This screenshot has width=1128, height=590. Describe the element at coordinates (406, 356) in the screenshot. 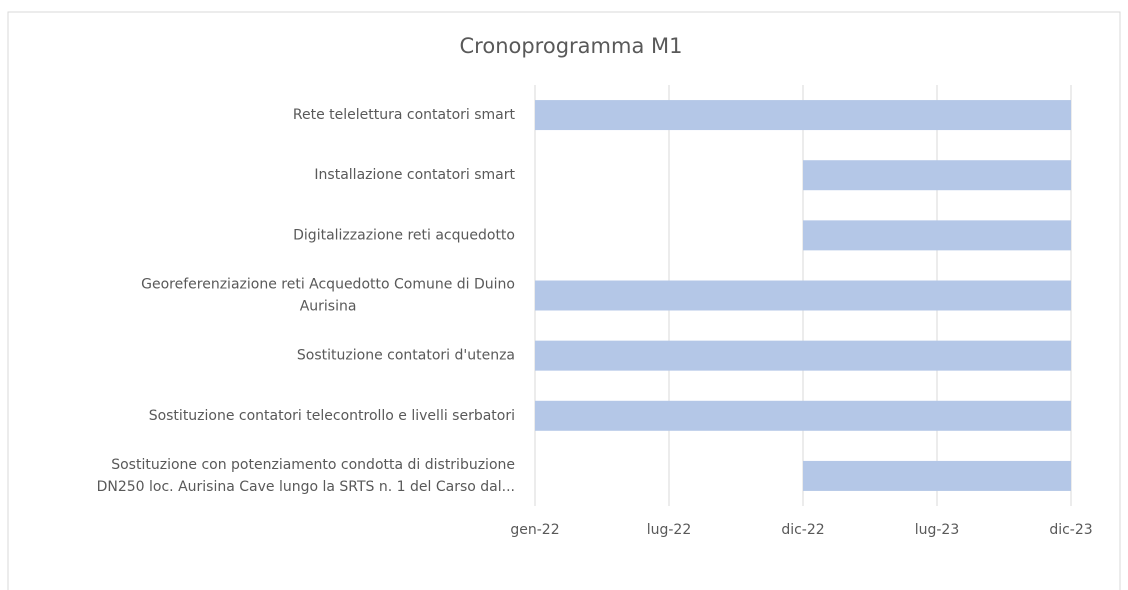

I see `task-label: Sostituzione contatori d'utenza` at that location.